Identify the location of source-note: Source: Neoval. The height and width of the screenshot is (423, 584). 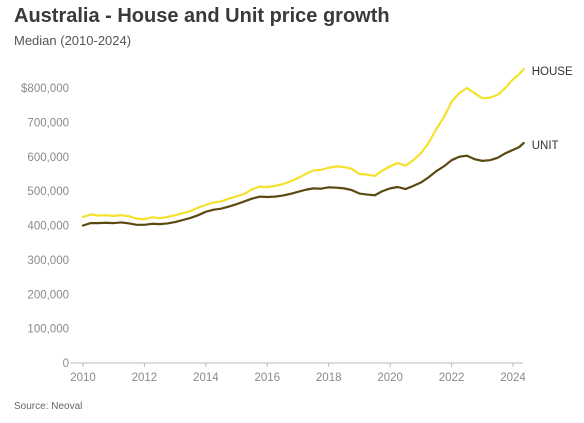
(48, 406).